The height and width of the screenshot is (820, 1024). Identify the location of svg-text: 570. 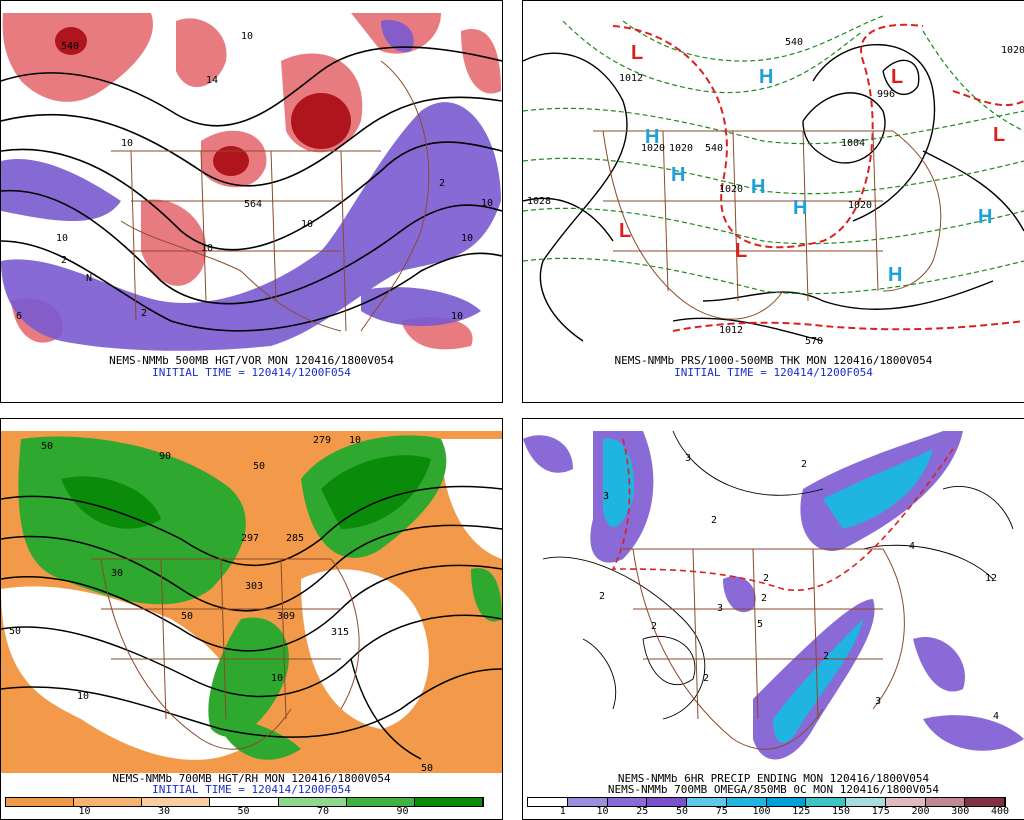
(814, 341).